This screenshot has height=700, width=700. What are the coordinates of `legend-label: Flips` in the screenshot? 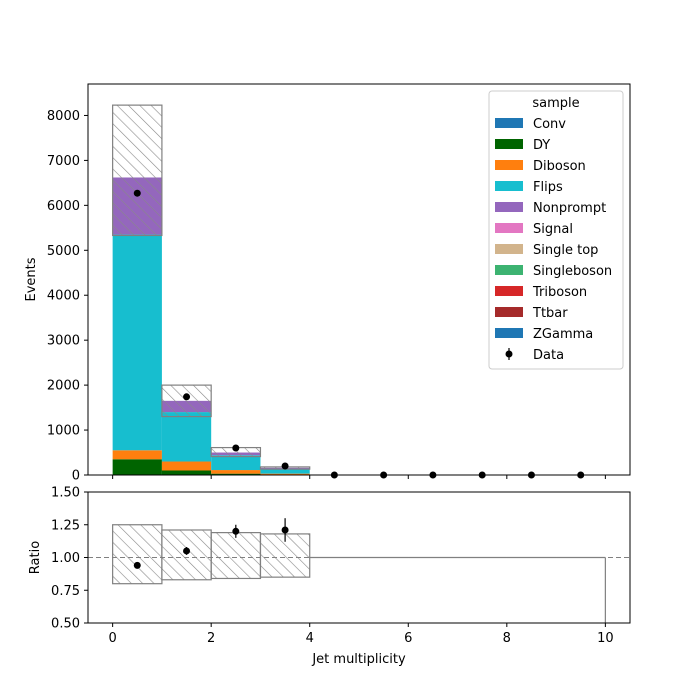 It's located at (548, 187).